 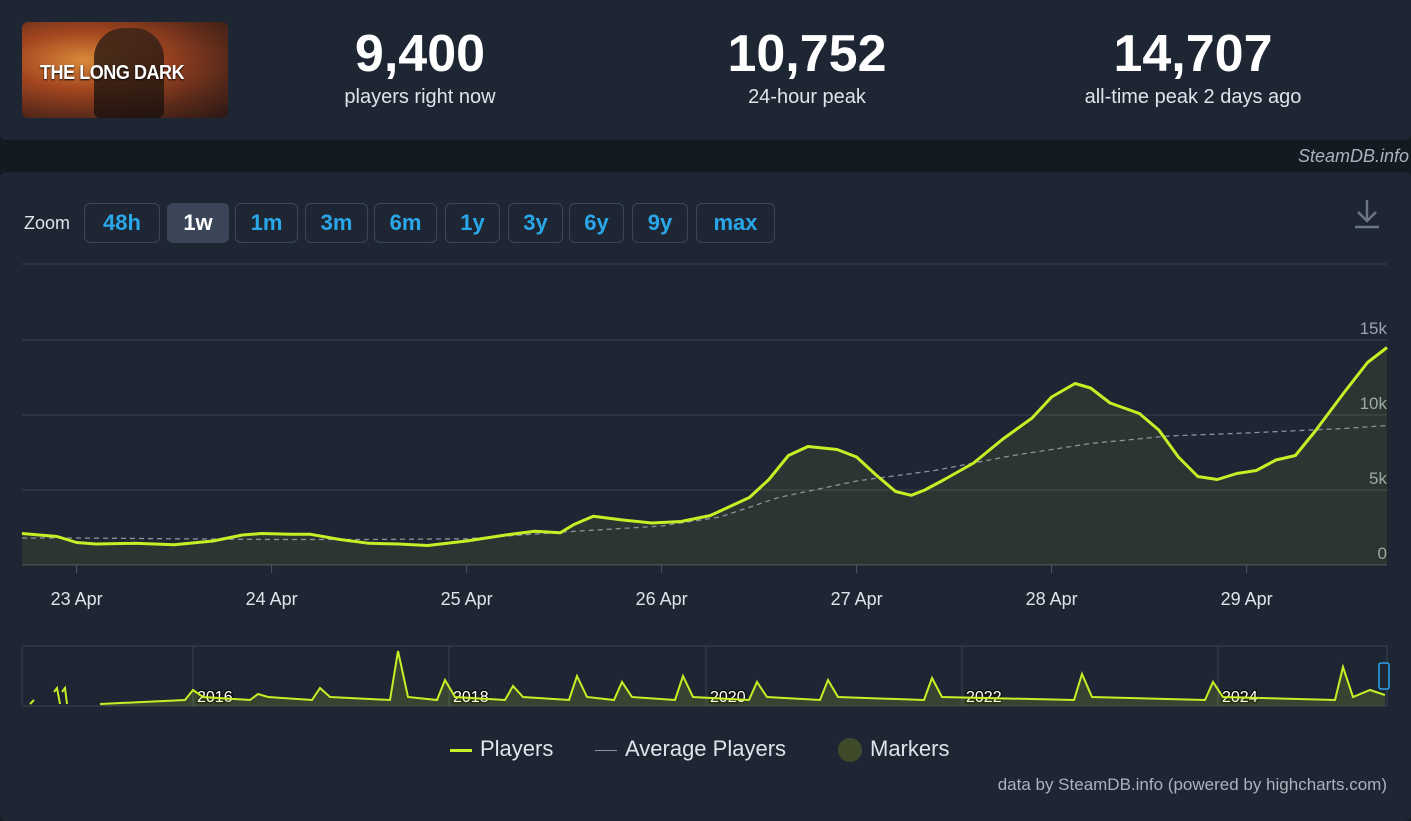 I want to click on legend-markers: Markers, so click(x=894, y=749).